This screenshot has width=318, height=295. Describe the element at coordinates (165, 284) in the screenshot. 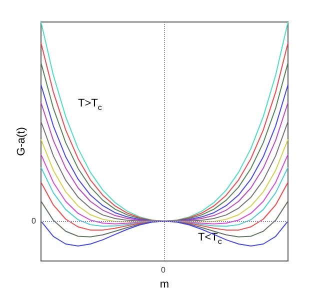

I see `x-axis-title: m` at that location.